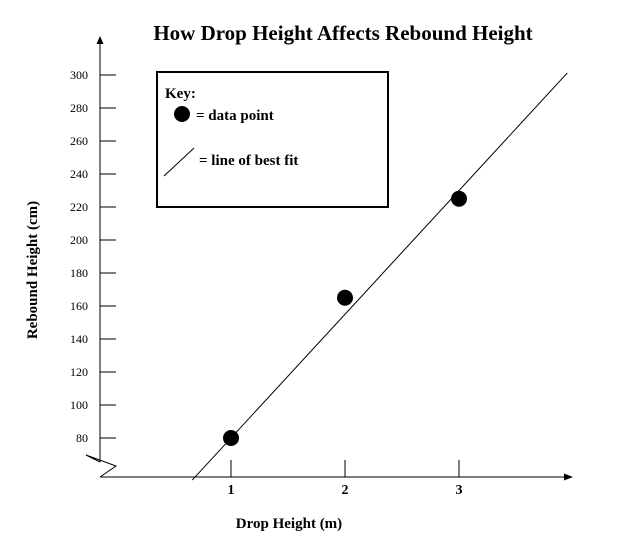  I want to click on y-tick-label: 280, so click(79, 108).